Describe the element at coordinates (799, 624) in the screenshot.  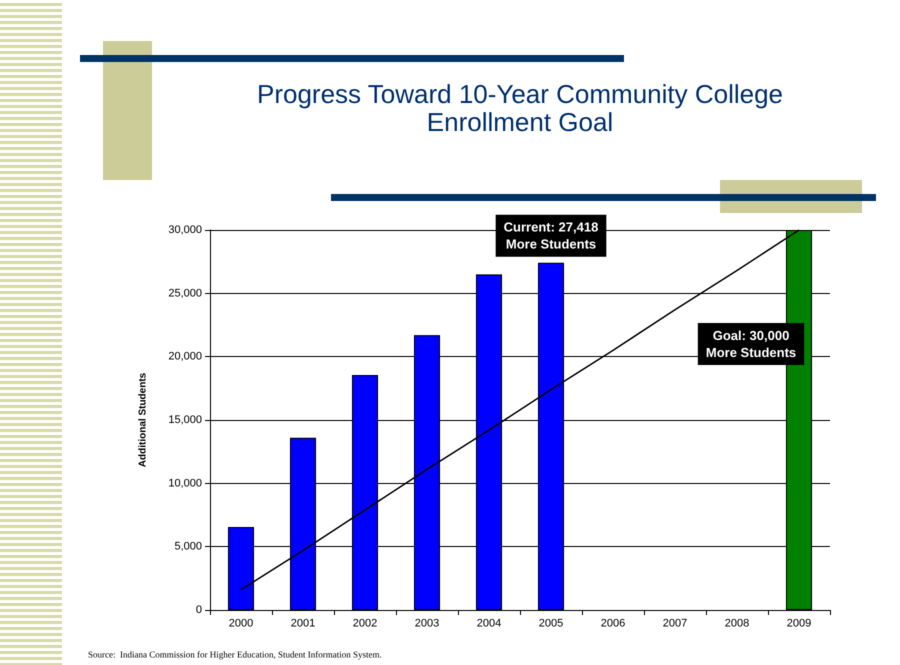
I see `x-tick-label: 2009` at that location.